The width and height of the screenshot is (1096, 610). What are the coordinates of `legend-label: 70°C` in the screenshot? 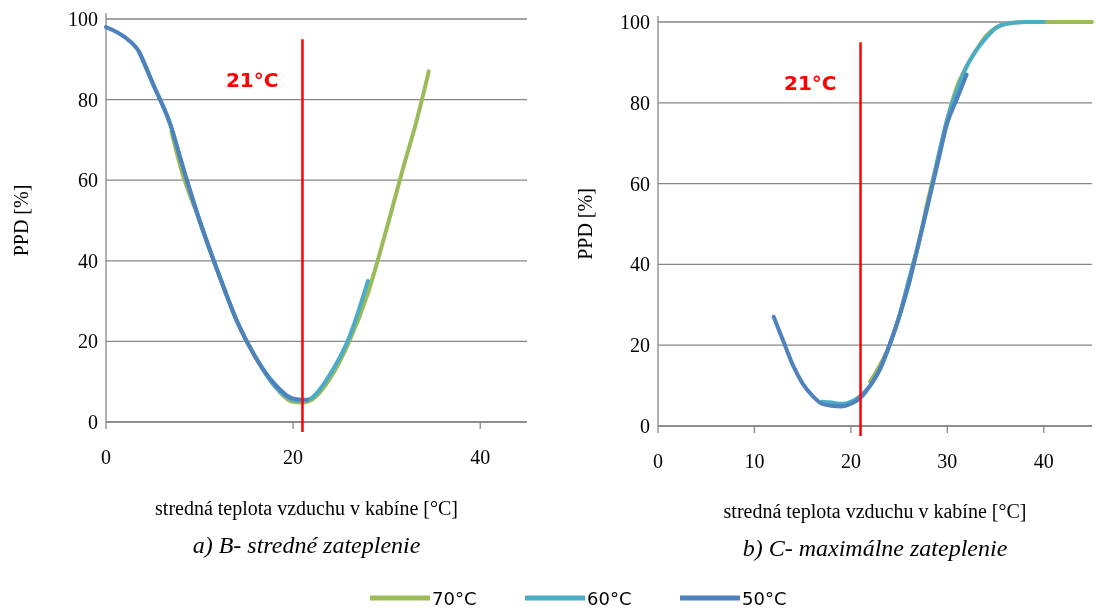 It's located at (454, 598).